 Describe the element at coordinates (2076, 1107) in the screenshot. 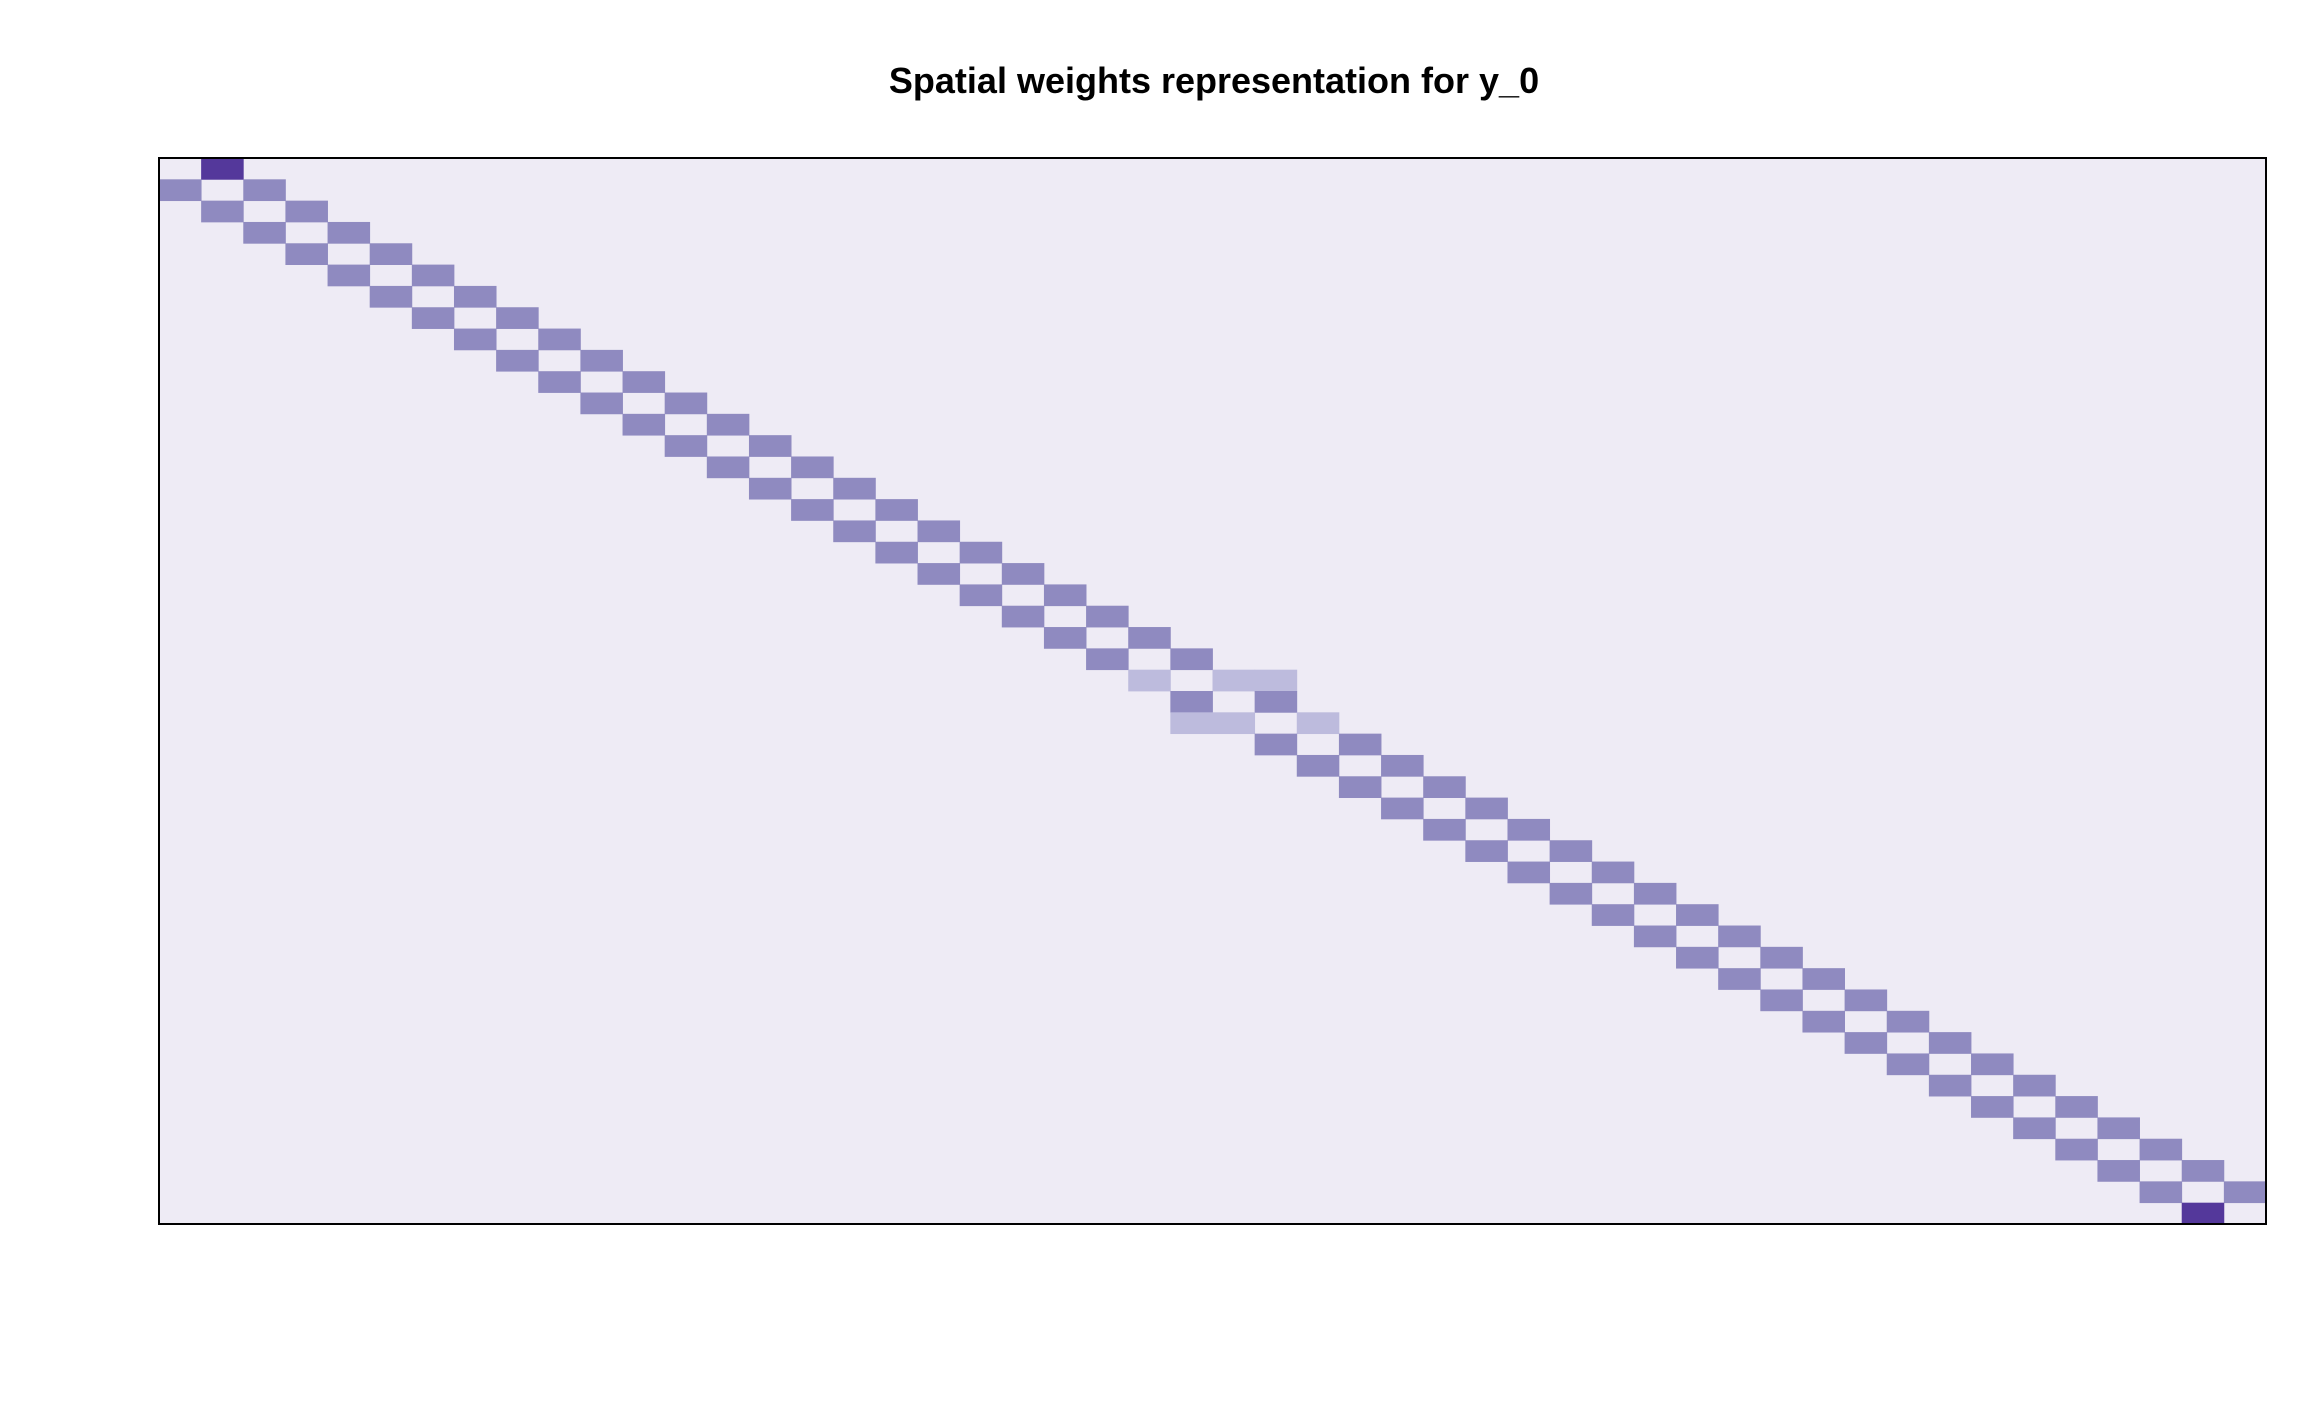

I see `heatmap-cell-r44-c45` at that location.